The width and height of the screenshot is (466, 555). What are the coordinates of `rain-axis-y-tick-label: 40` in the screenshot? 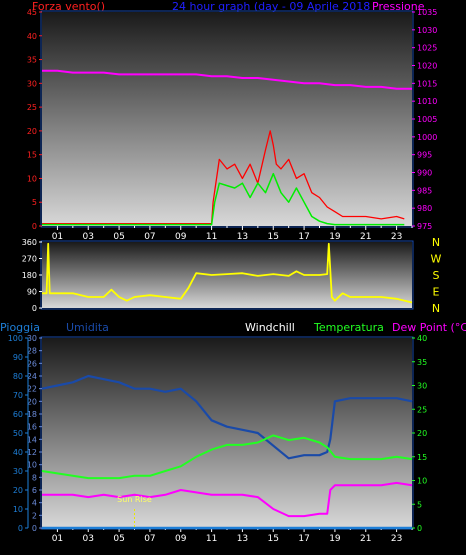 It's located at (18, 452).